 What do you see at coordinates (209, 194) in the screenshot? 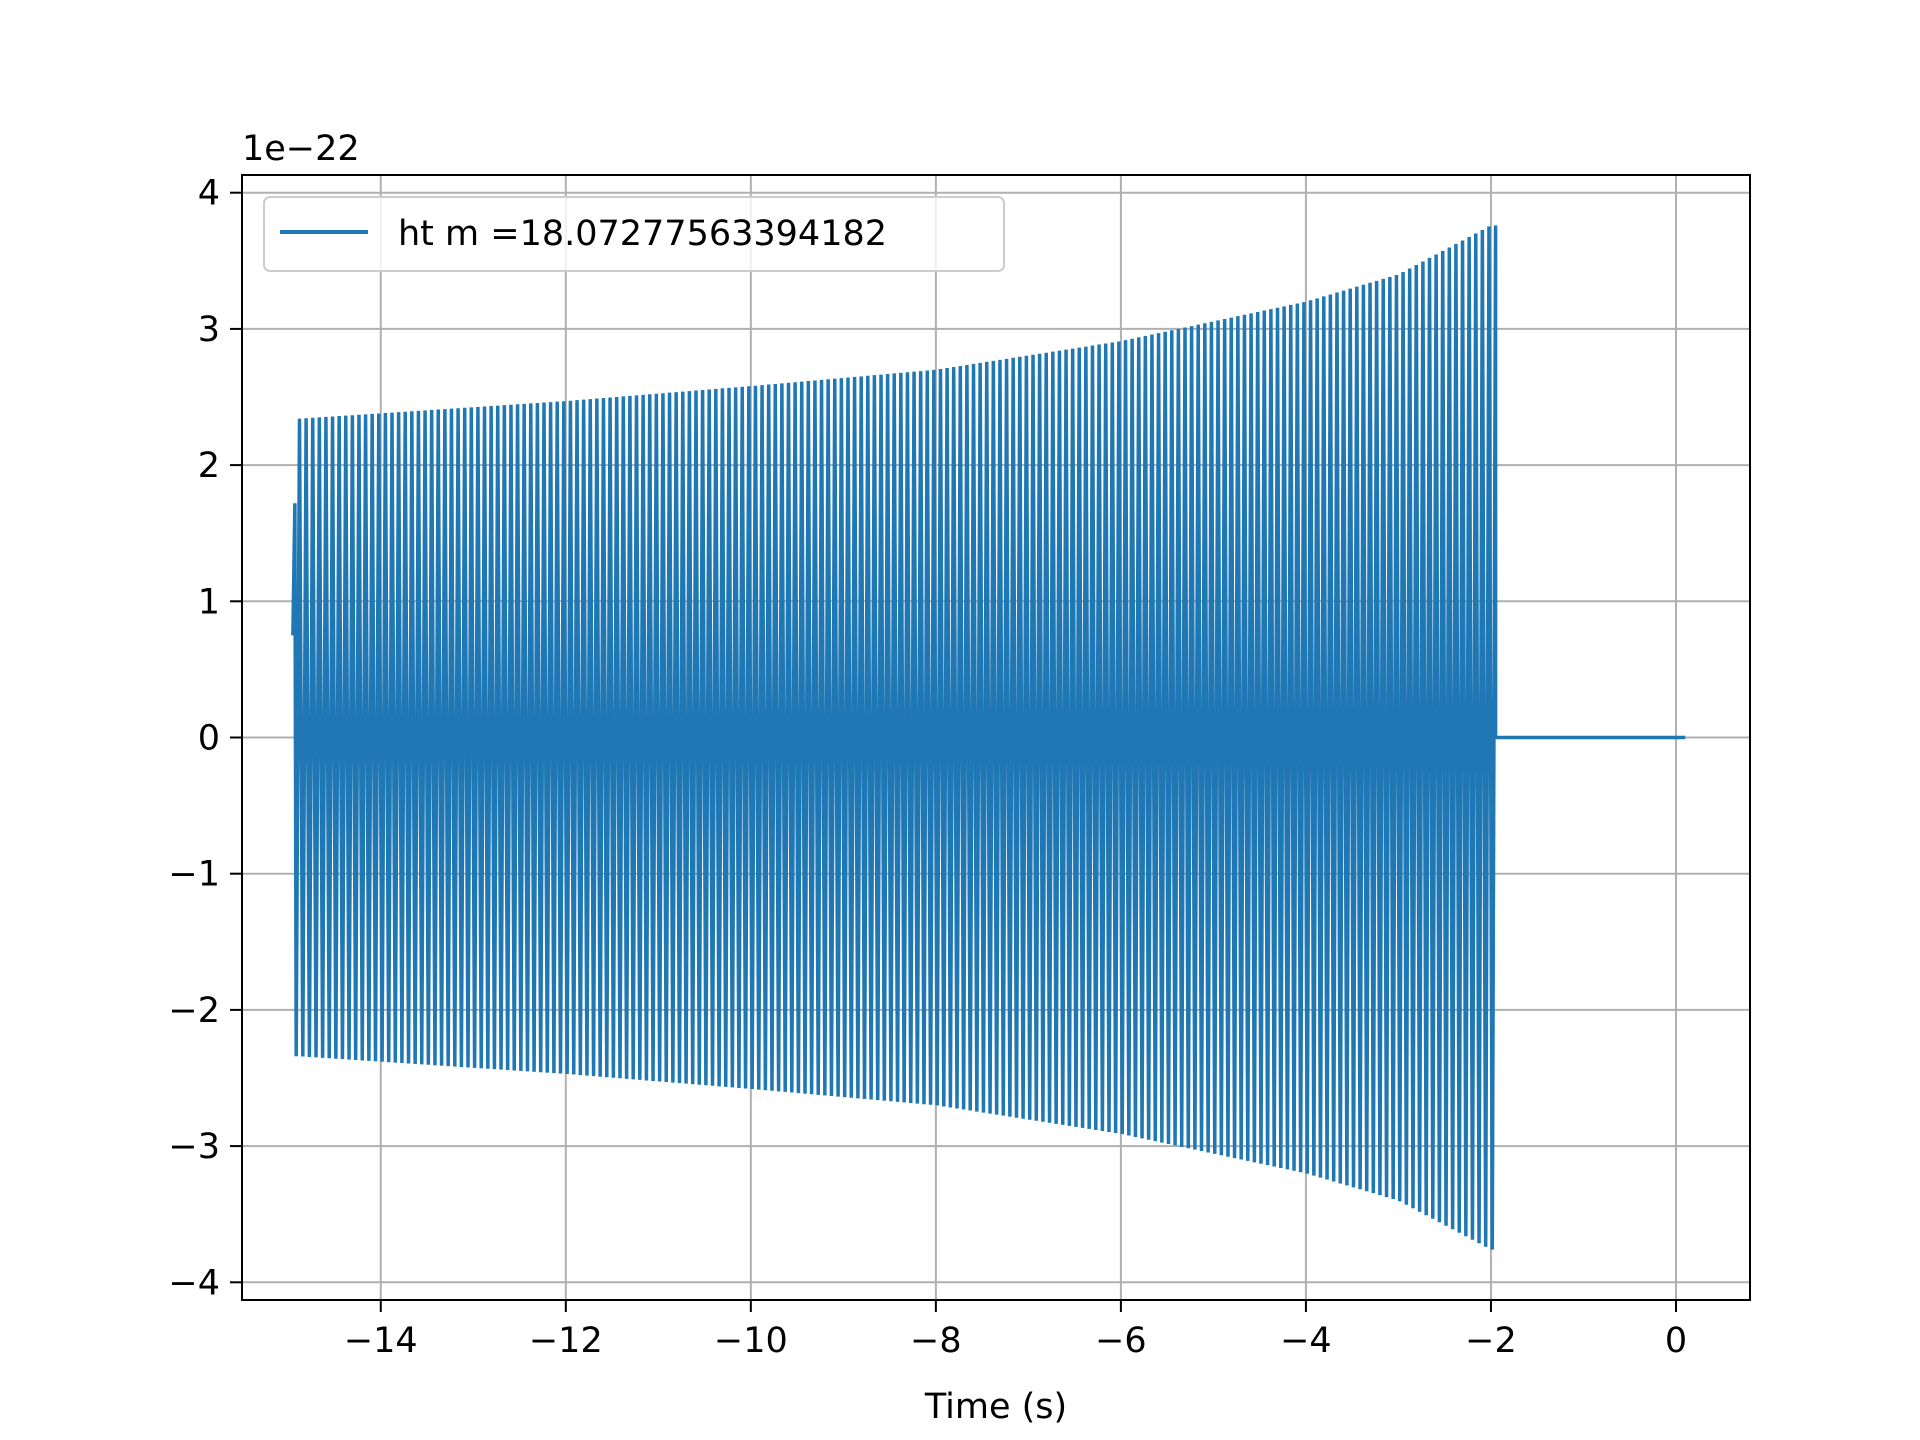
I see `y-tick-label: 4` at bounding box center [209, 194].